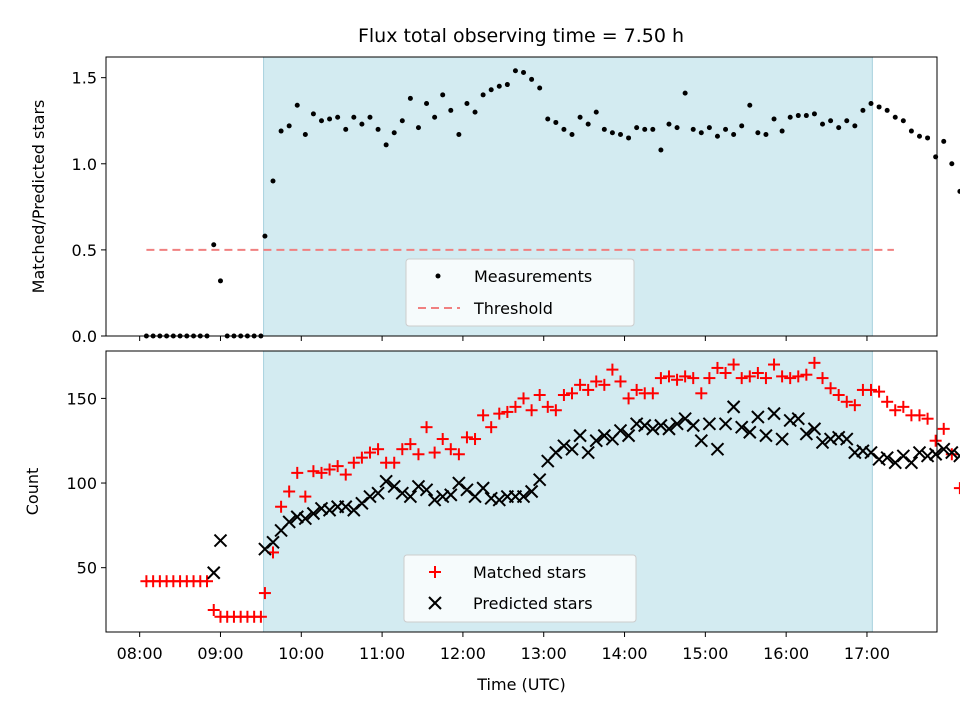  I want to click on legend-matched-stars-marker, so click(435, 572).